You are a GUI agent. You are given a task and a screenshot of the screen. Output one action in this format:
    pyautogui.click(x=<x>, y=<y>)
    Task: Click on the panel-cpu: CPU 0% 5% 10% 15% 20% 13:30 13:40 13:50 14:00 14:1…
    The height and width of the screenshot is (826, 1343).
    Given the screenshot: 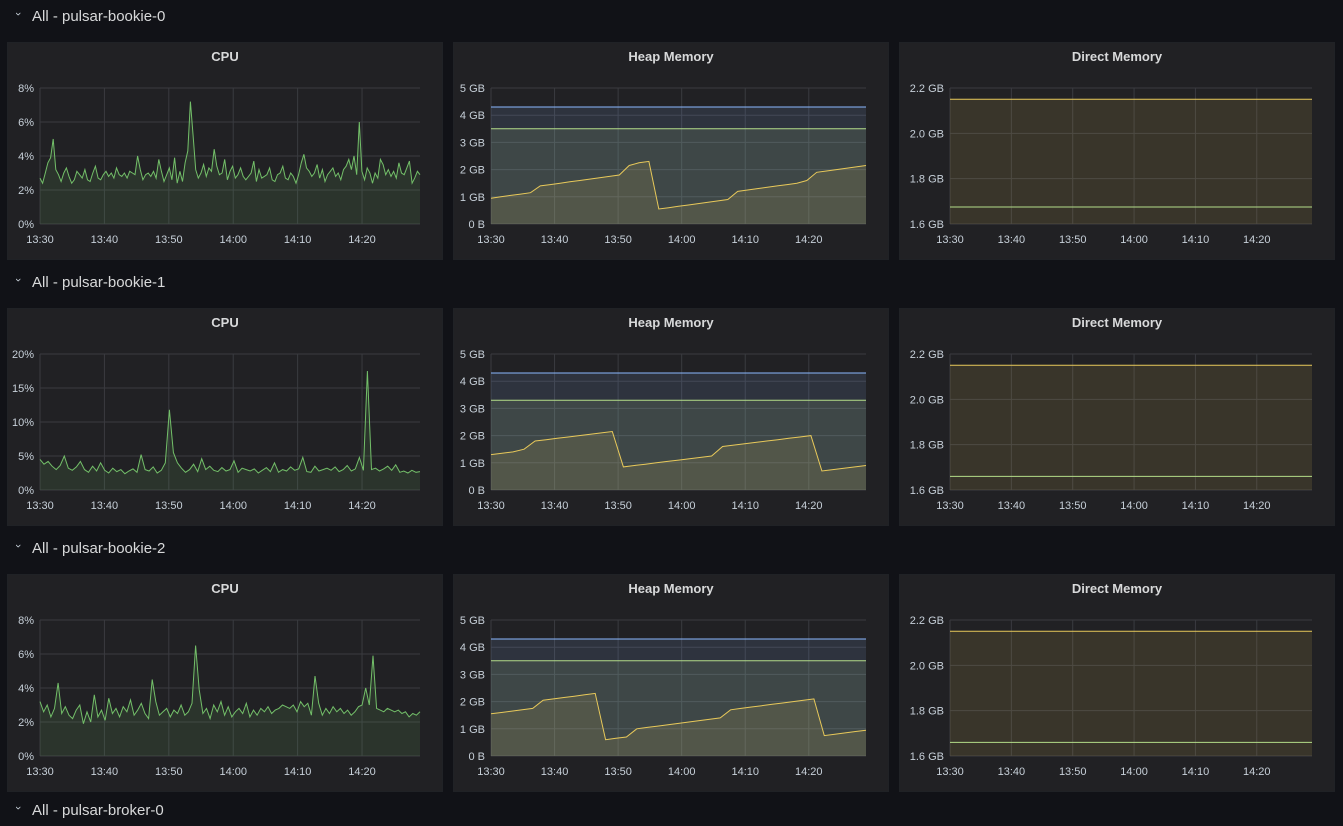 What is the action you would take?
    pyautogui.click(x=225, y=417)
    